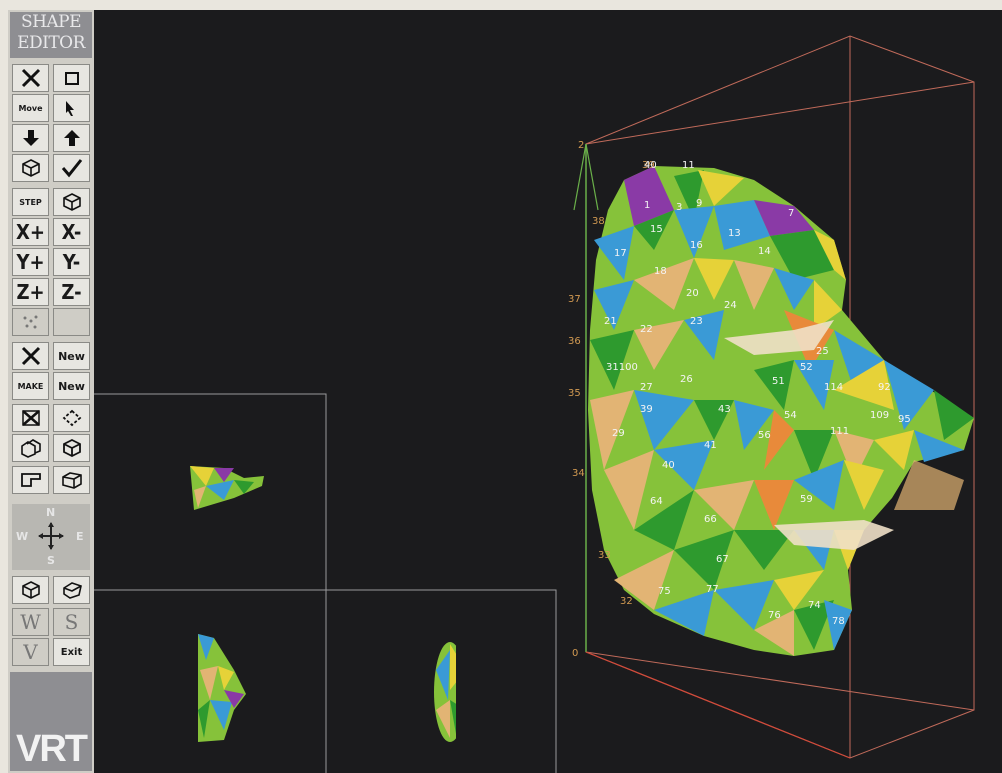  I want to click on exit-button: Exit, so click(71, 652).